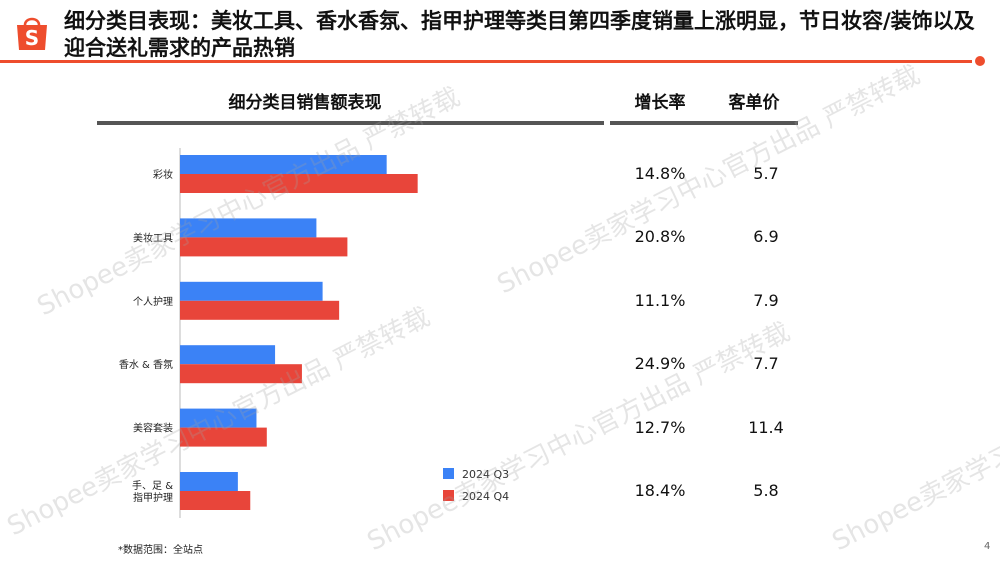  I want to click on aov-cell: 5.8, so click(766, 490).